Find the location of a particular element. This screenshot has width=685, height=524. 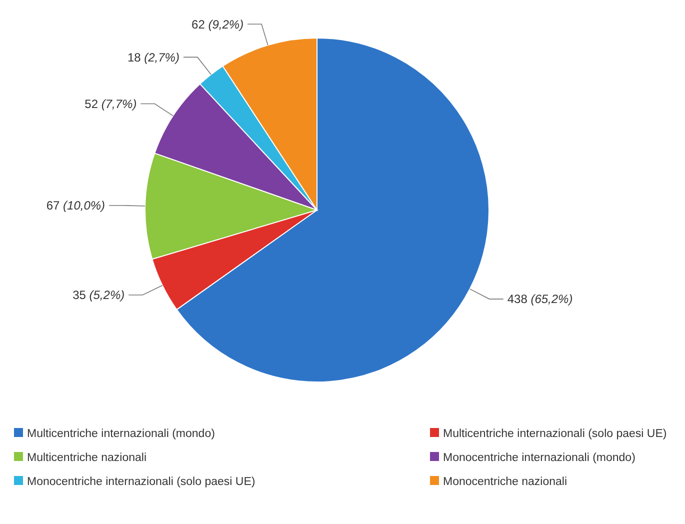

data-label: 438 (65,2%) is located at coordinates (540, 299).